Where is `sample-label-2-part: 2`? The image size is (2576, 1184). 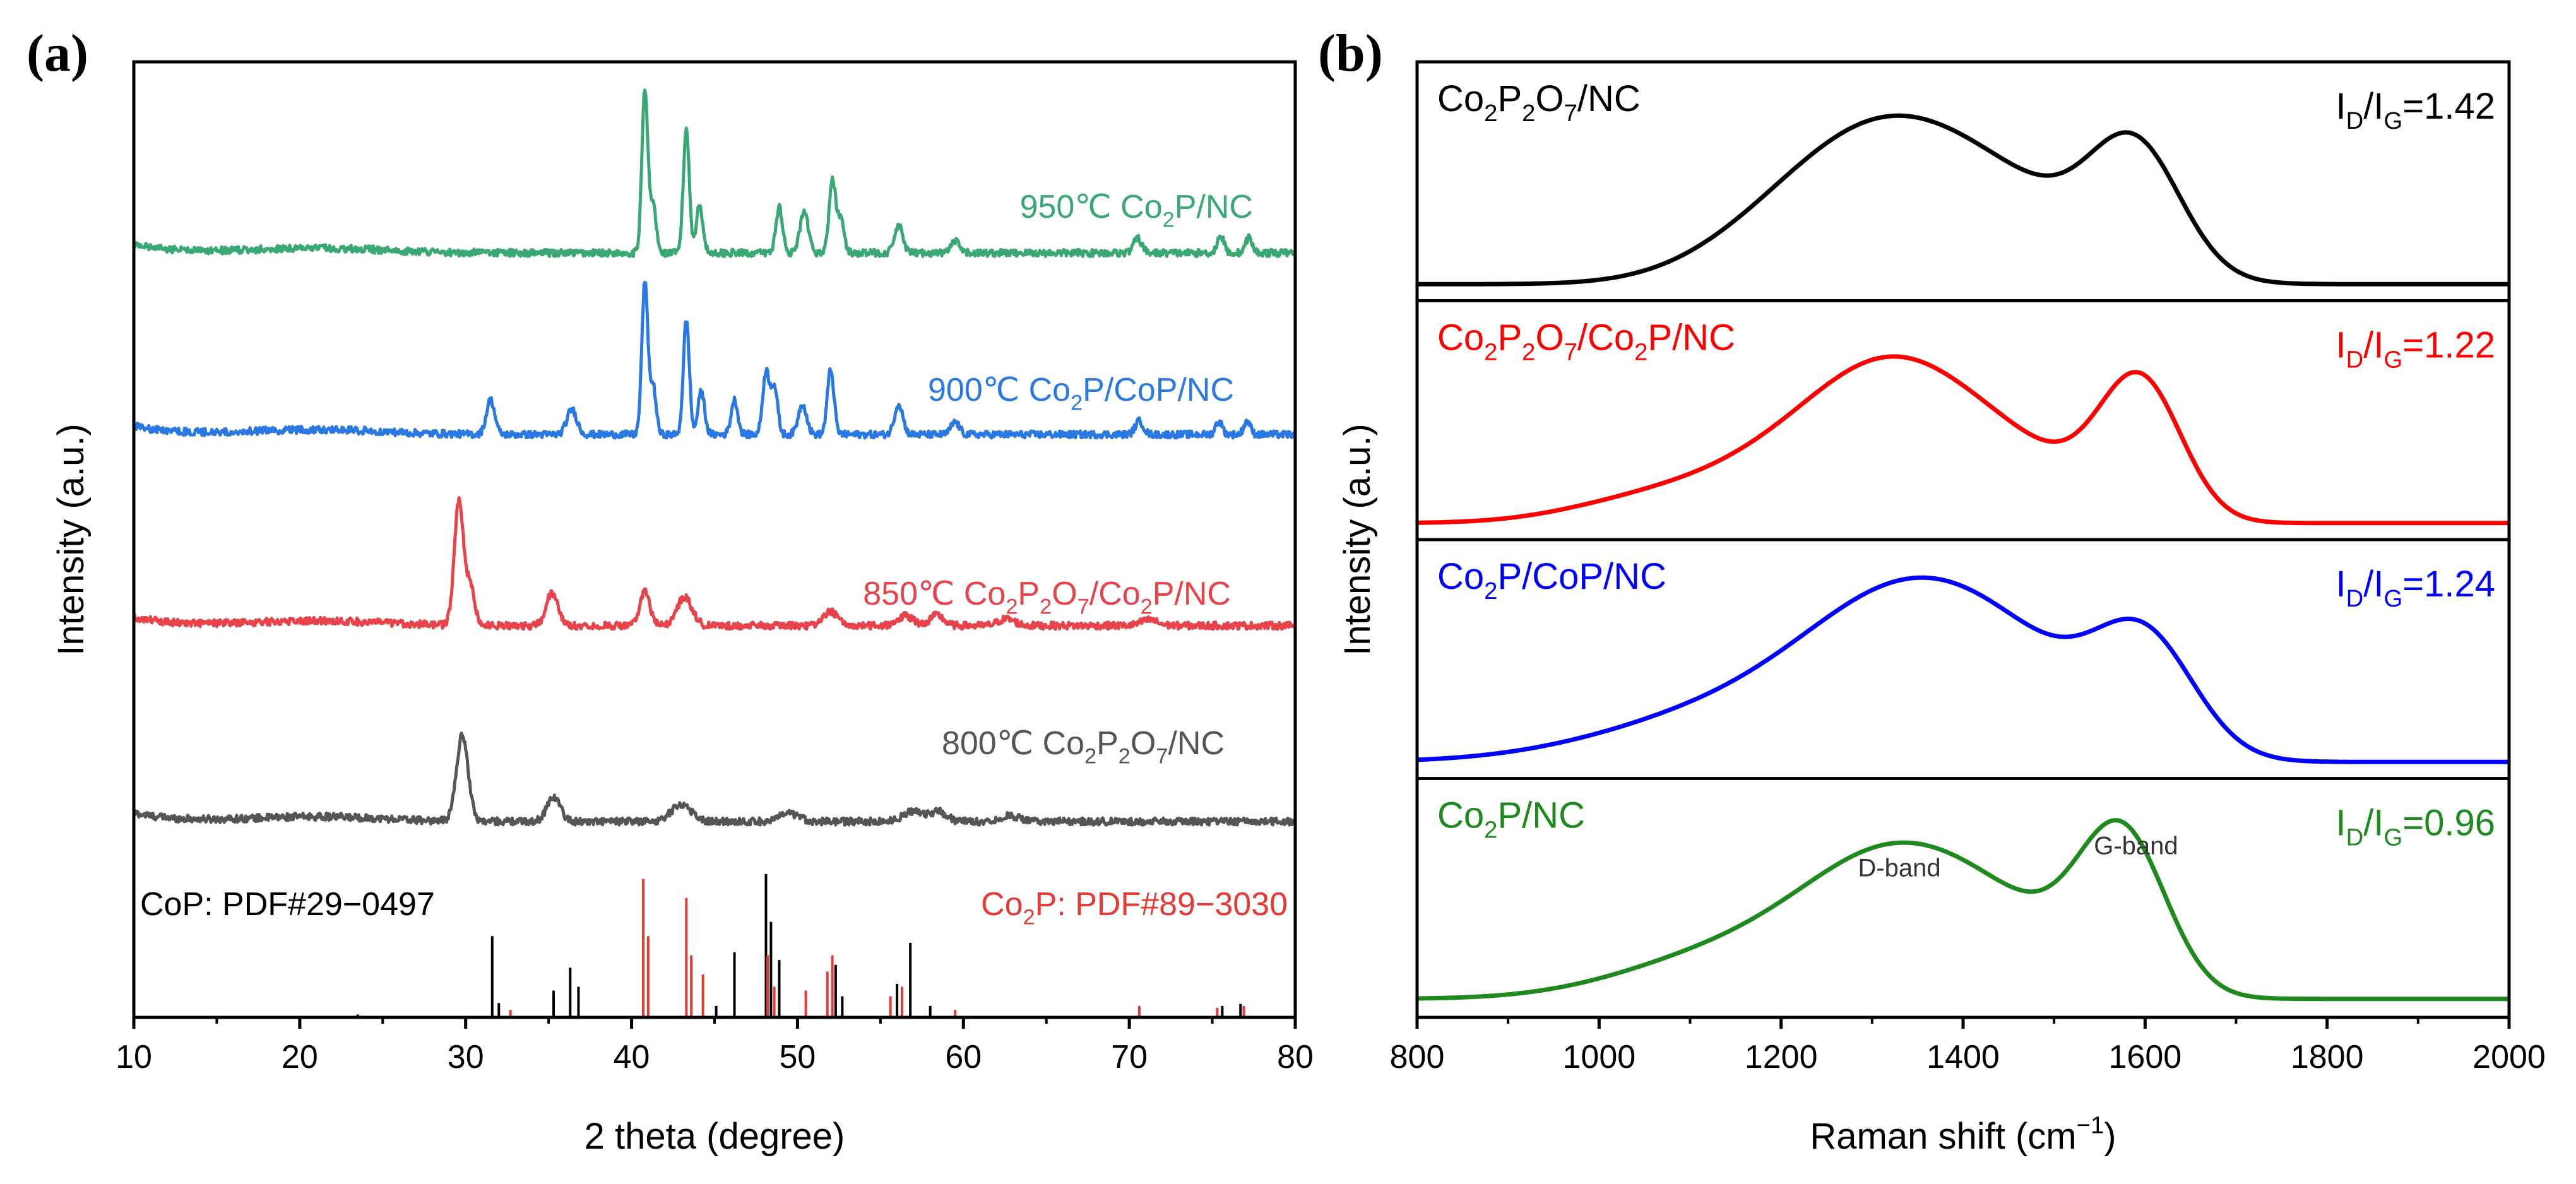
sample-label-2-part: 2 is located at coordinates (1490, 591).